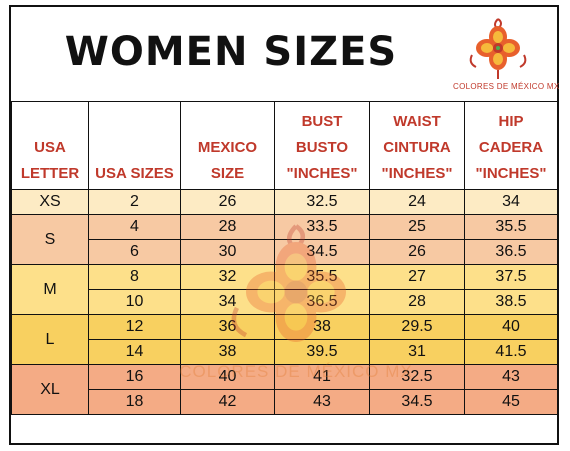  What do you see at coordinates (227, 173) in the screenshot?
I see `column-header-line: SIZE` at bounding box center [227, 173].